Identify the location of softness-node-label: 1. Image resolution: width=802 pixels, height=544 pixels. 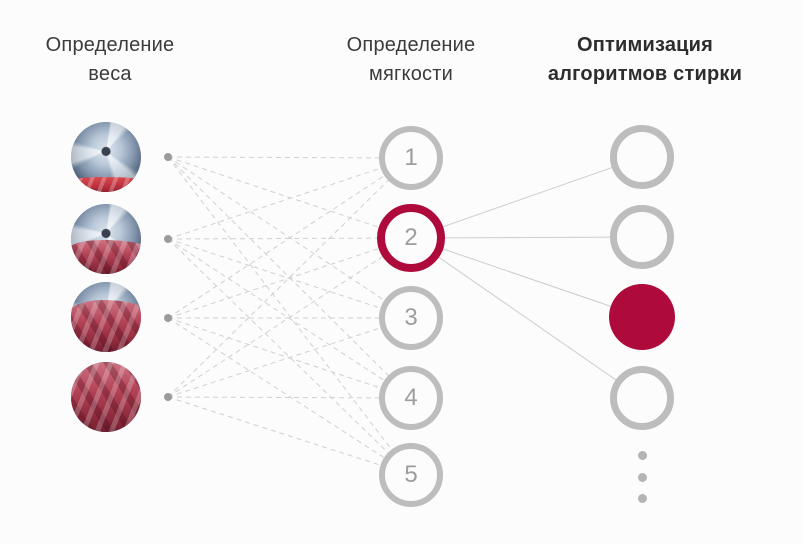
(411, 157).